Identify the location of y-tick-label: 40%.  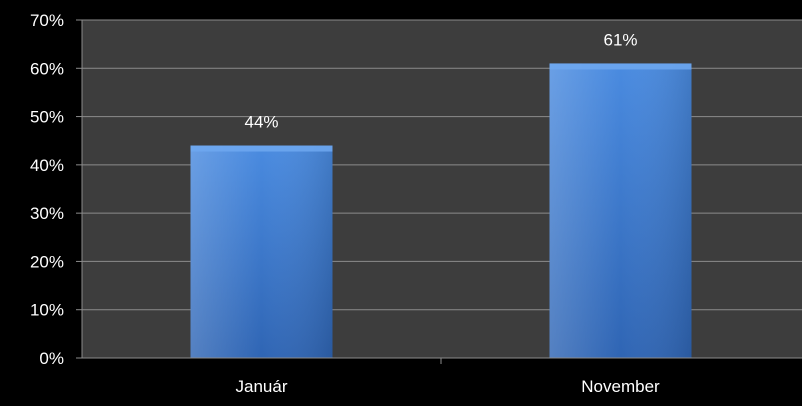
(47, 165).